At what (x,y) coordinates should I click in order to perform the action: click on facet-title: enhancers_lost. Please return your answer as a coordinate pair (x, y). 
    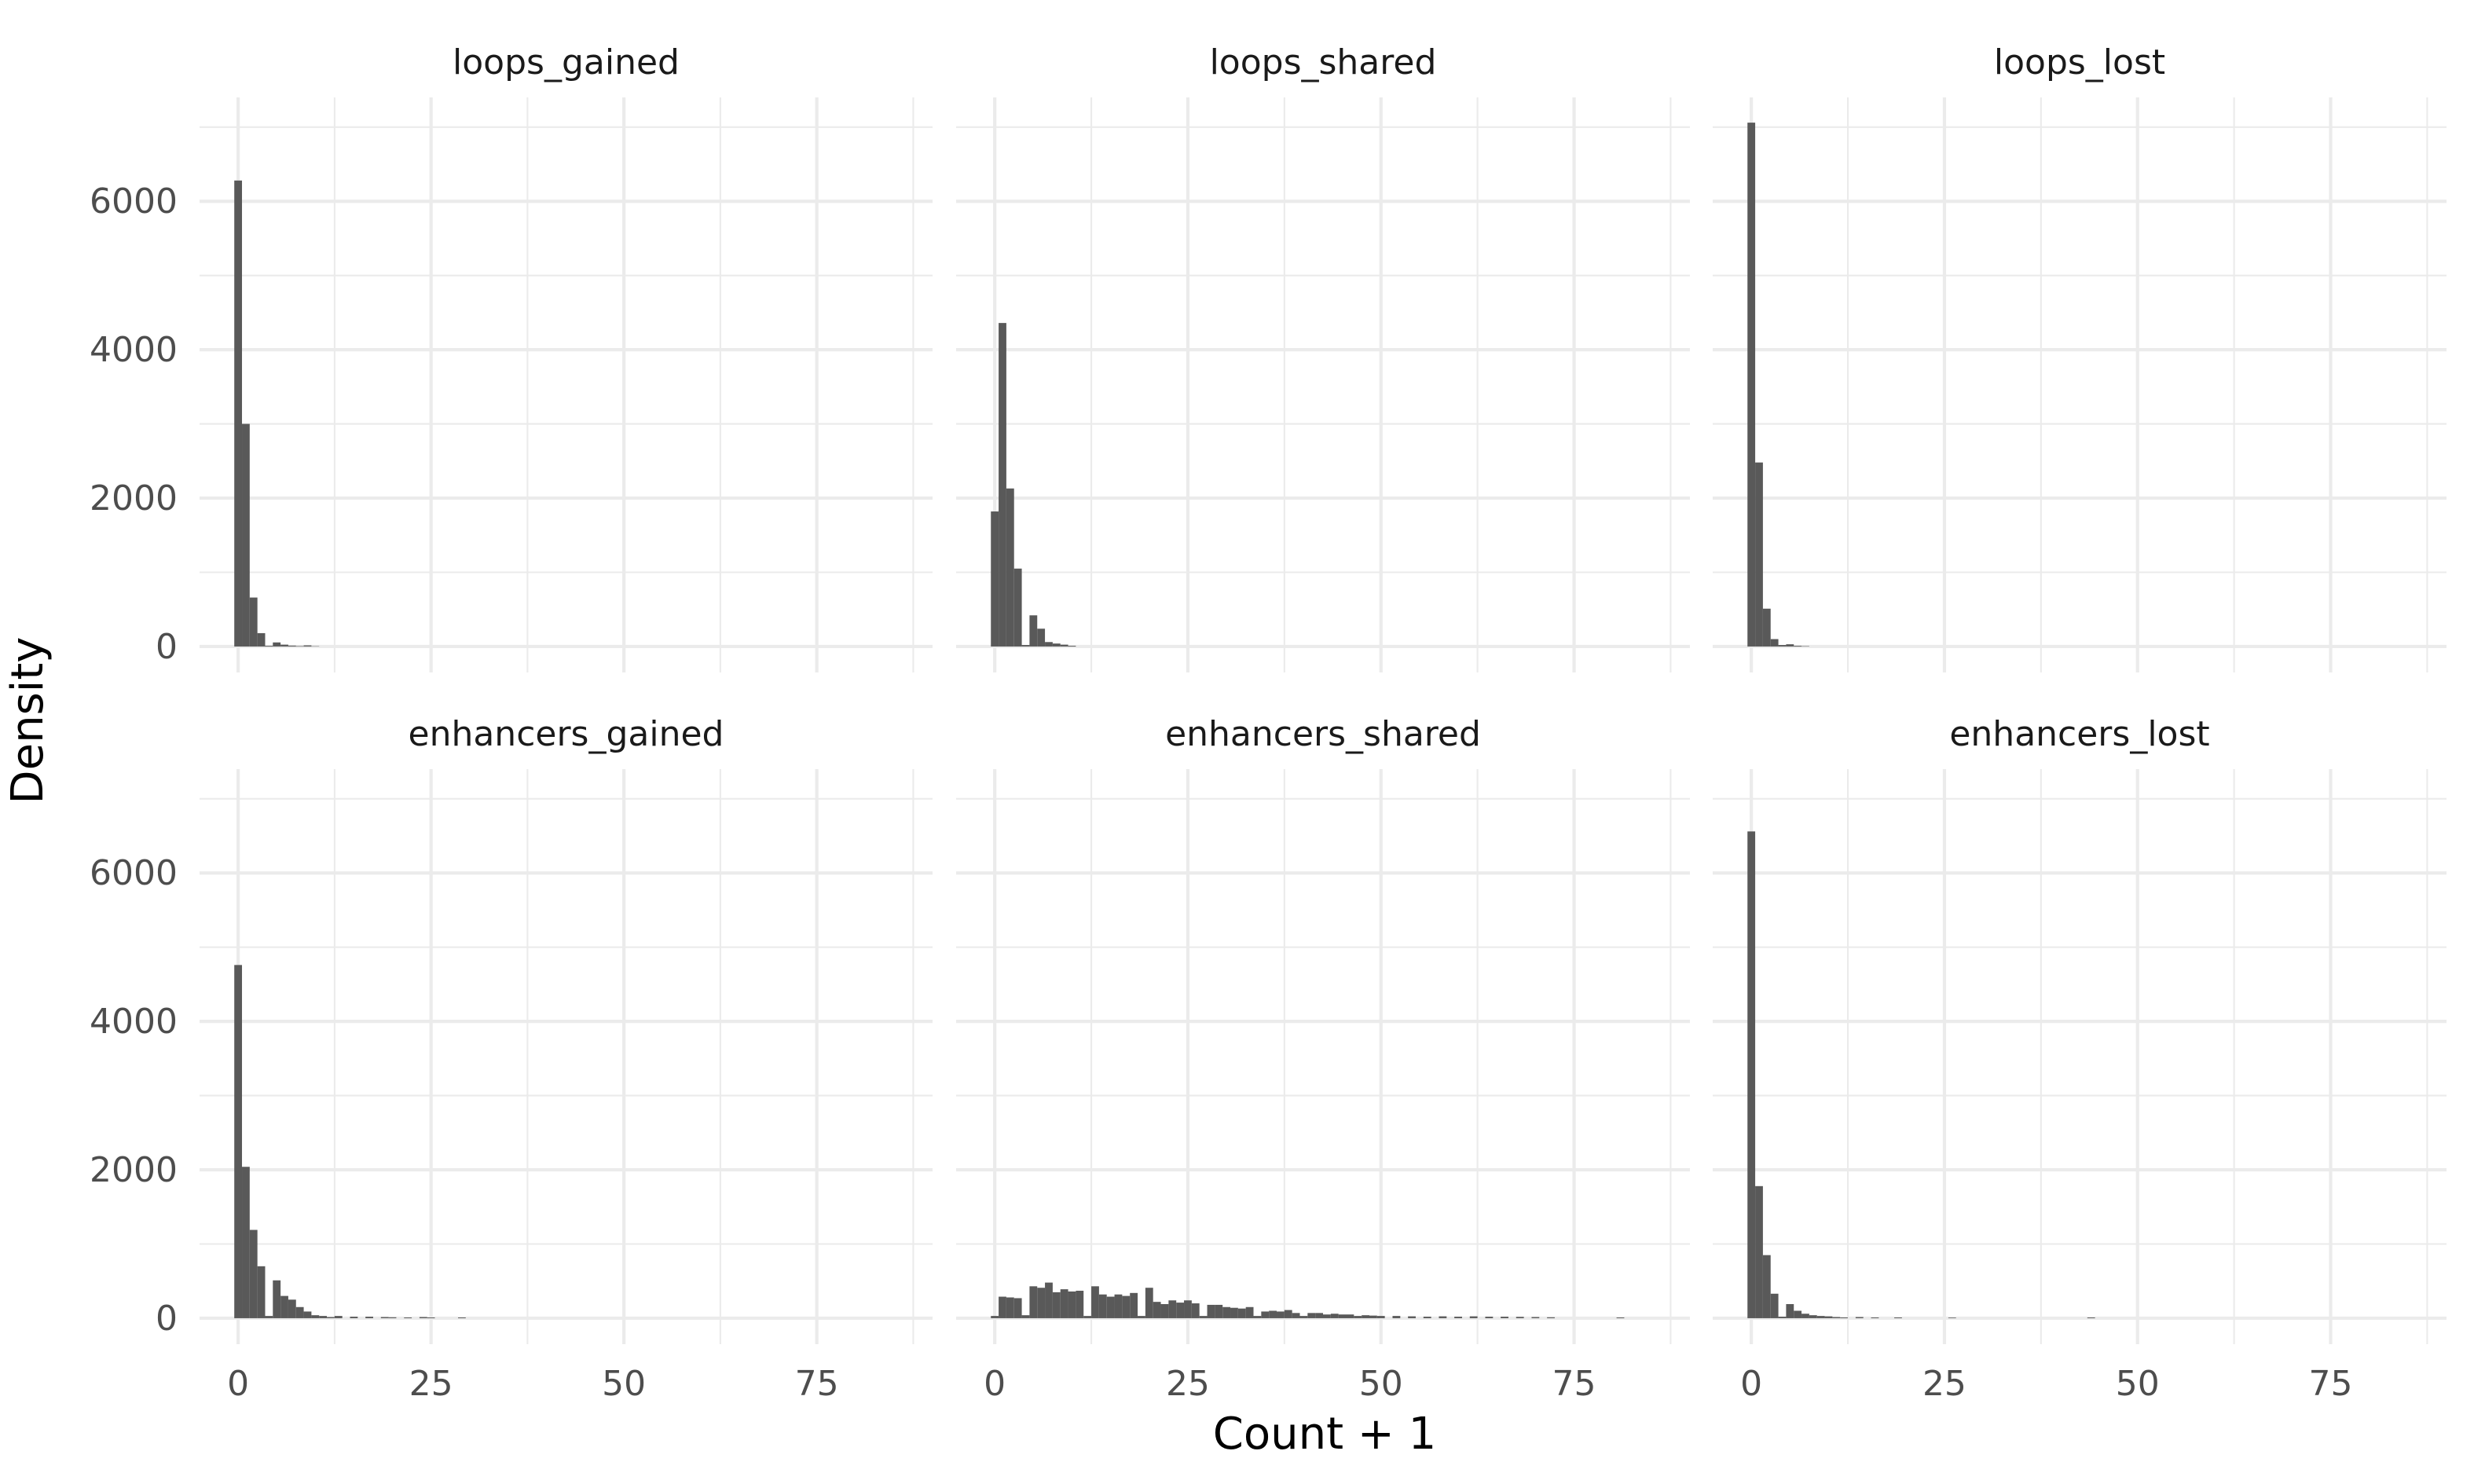
    Looking at the image, I should click on (2079, 734).